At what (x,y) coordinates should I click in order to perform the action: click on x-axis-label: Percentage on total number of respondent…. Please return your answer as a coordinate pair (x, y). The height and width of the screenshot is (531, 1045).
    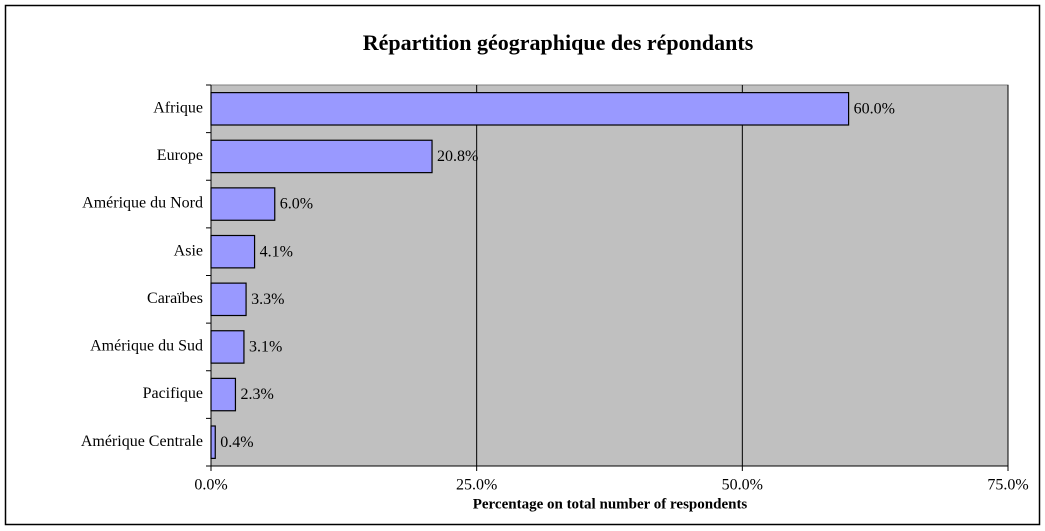
    Looking at the image, I should click on (610, 504).